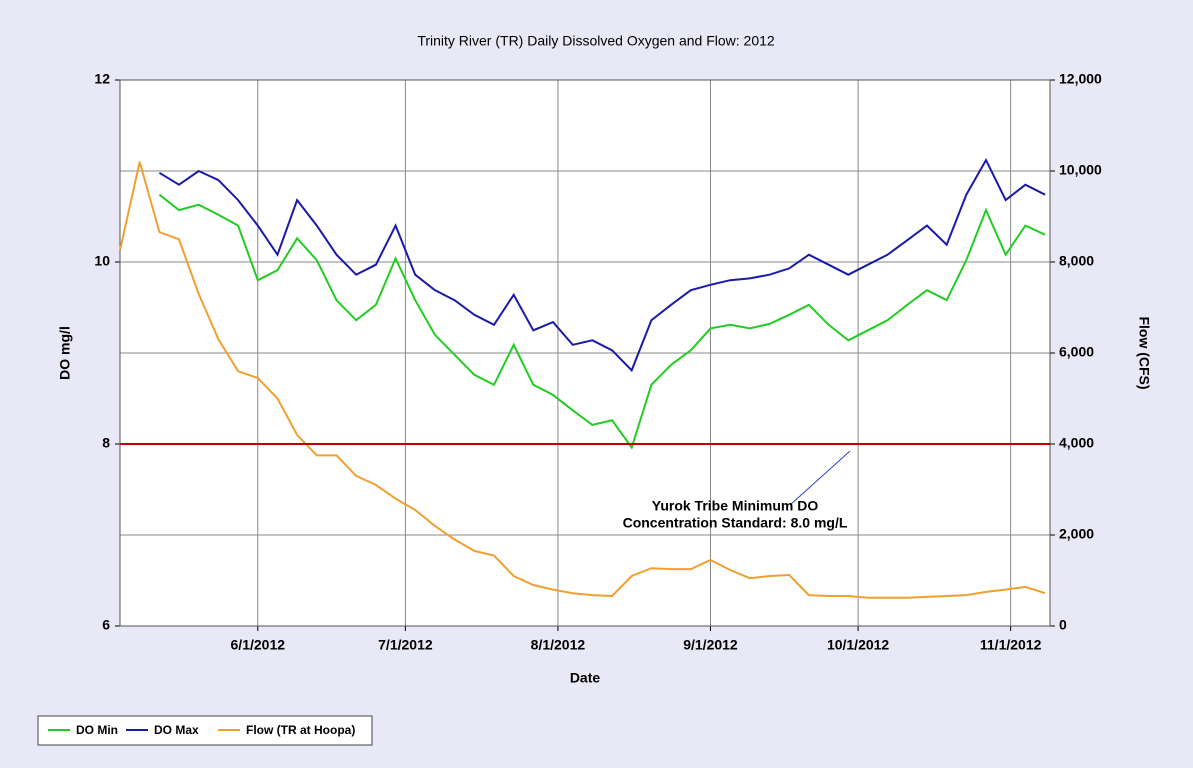 This screenshot has height=768, width=1193. What do you see at coordinates (102, 261) in the screenshot?
I see `y-tick-label: 10` at bounding box center [102, 261].